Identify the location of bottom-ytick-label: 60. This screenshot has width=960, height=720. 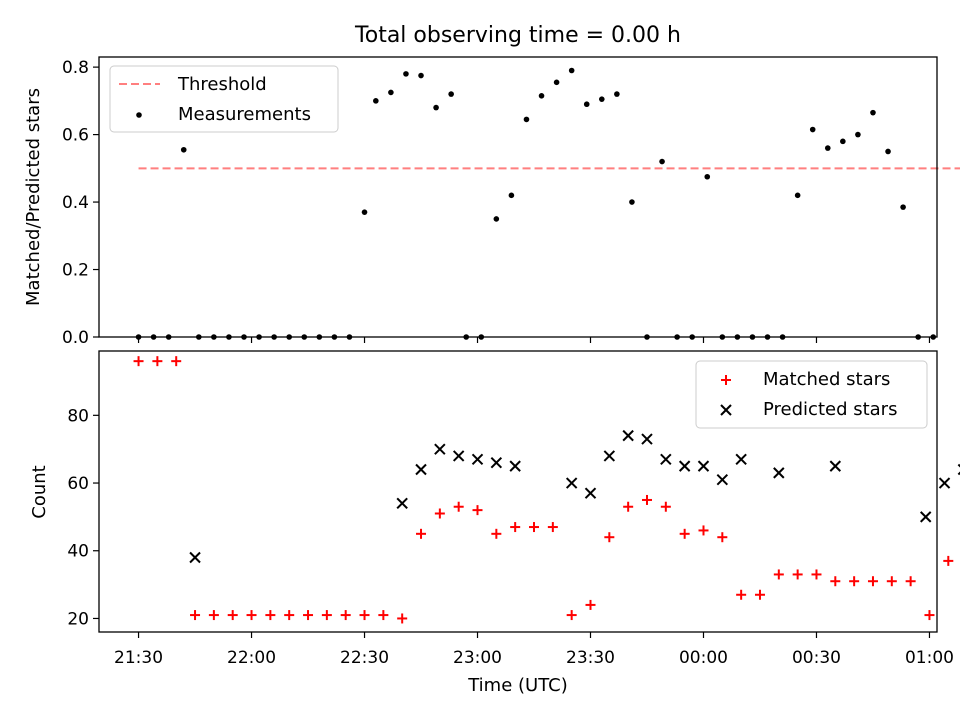
(78, 484).